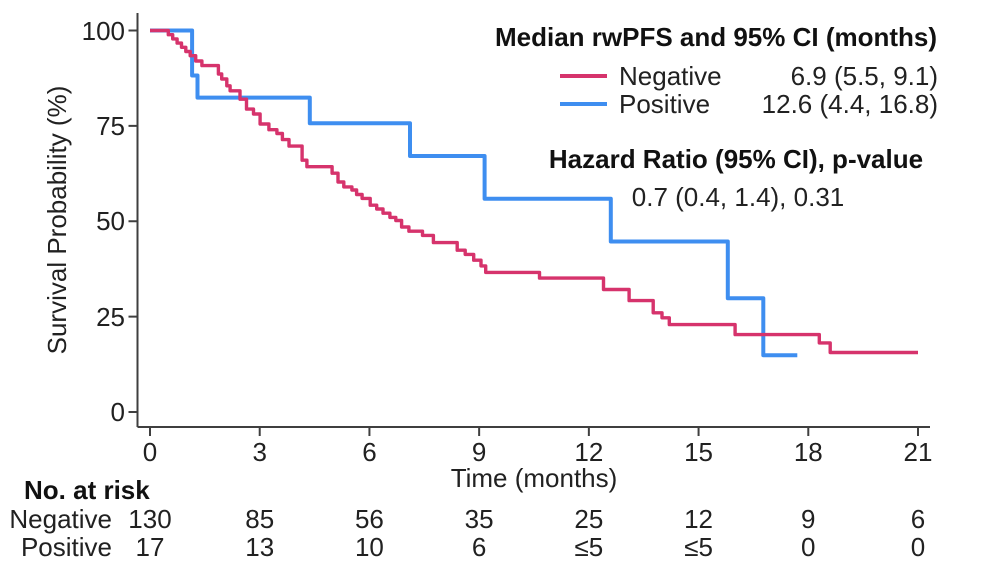 This screenshot has width=981, height=587. Describe the element at coordinates (369, 519) in the screenshot. I see `risk-count: 56` at that location.